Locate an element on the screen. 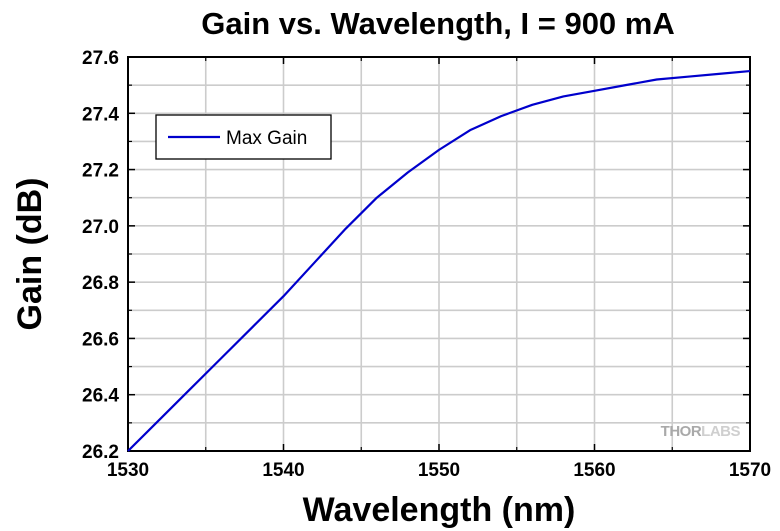 Image resolution: width=780 pixels, height=531 pixels. x-tick-label: 1540 is located at coordinates (283, 470).